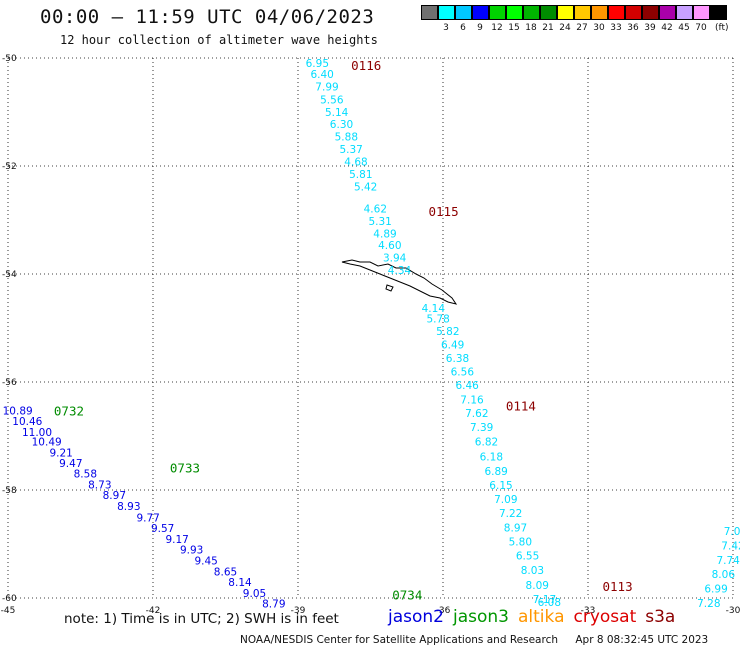  I want to click on swh-value: 5.82, so click(447, 332).